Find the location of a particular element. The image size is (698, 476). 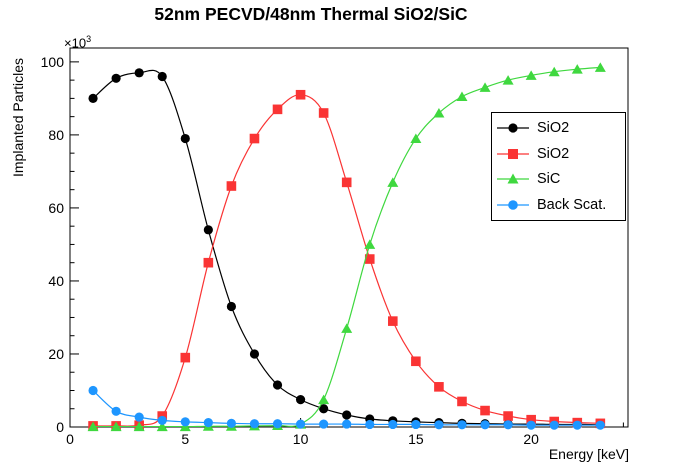

legend-item-backscatter: Back Scat. is located at coordinates (558, 205).